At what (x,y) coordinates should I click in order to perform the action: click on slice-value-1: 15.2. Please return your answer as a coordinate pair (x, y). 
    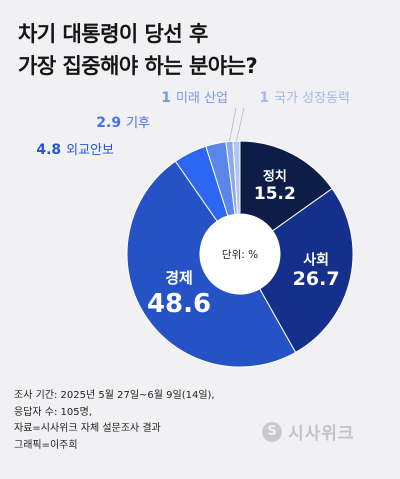
    Looking at the image, I should click on (275, 194).